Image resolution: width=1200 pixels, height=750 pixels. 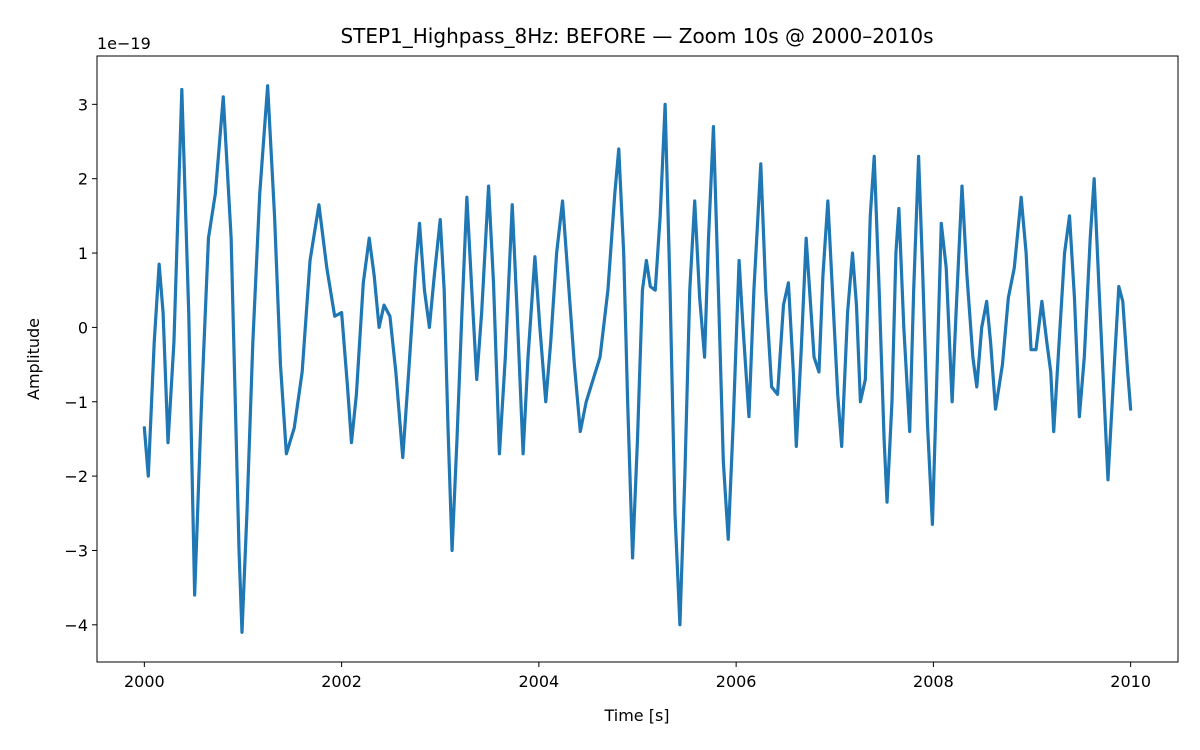 I want to click on y-tick-label: 3, so click(x=83, y=104).